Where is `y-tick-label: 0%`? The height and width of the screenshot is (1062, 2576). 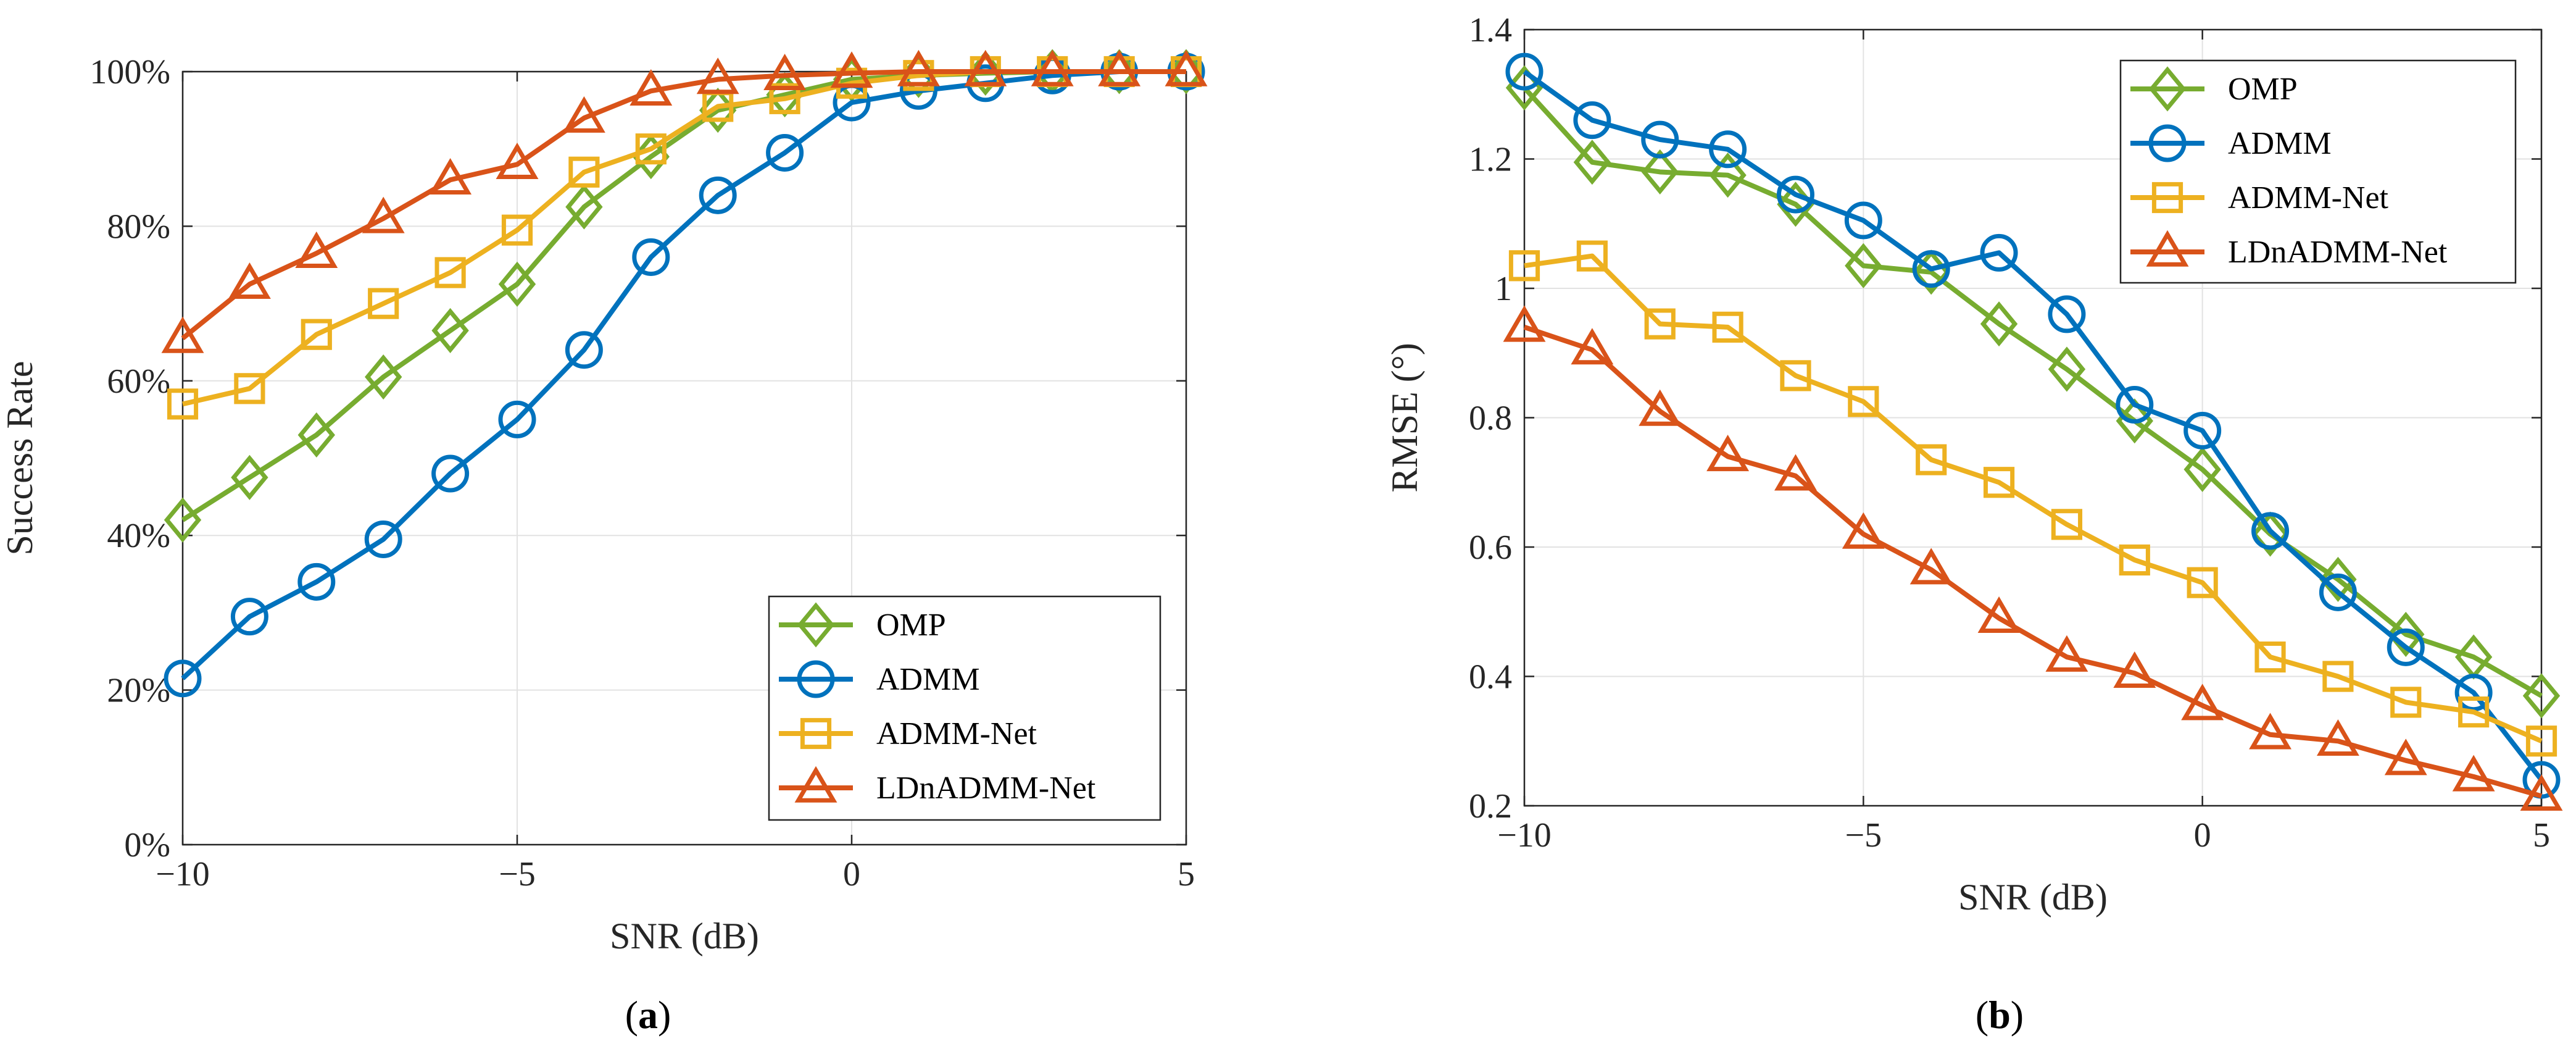 y-tick-label: 0% is located at coordinates (147, 845).